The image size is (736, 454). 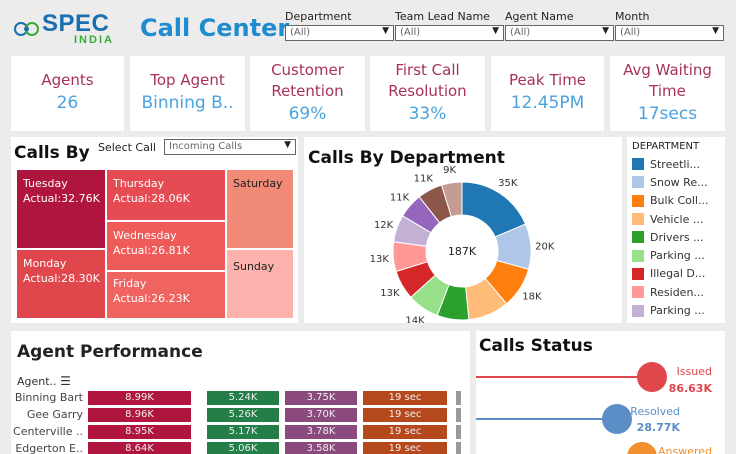 I want to click on metric-cell: 8.64K, so click(x=139, y=448).